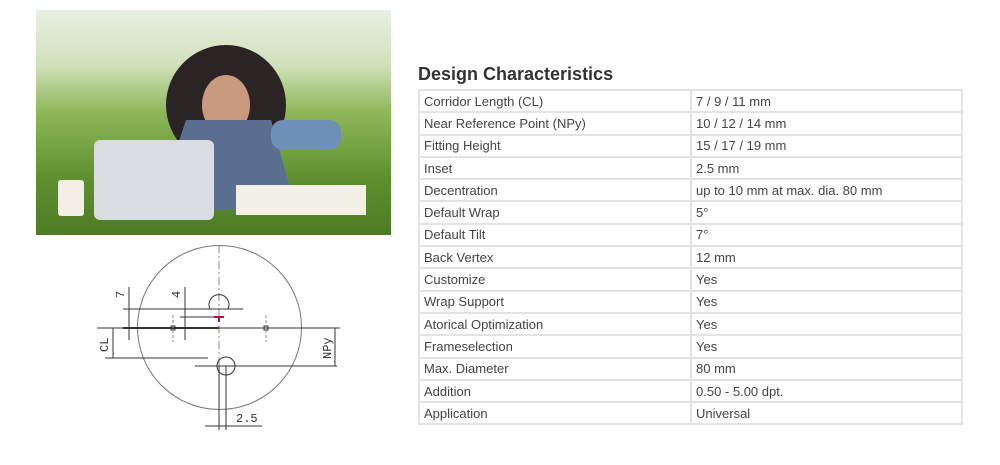 Image resolution: width=1000 pixels, height=465 pixels. Describe the element at coordinates (105, 345) in the screenshot. I see `dim-label-cl: CL` at that location.